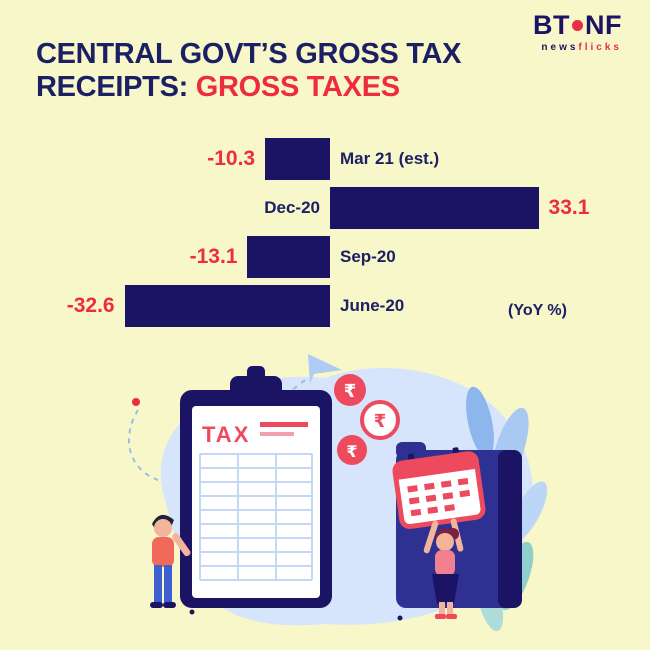 The width and height of the screenshot is (650, 650). Describe the element at coordinates (297, 87) in the screenshot. I see `title-line-2-highlight: GROSS TAXES` at that location.